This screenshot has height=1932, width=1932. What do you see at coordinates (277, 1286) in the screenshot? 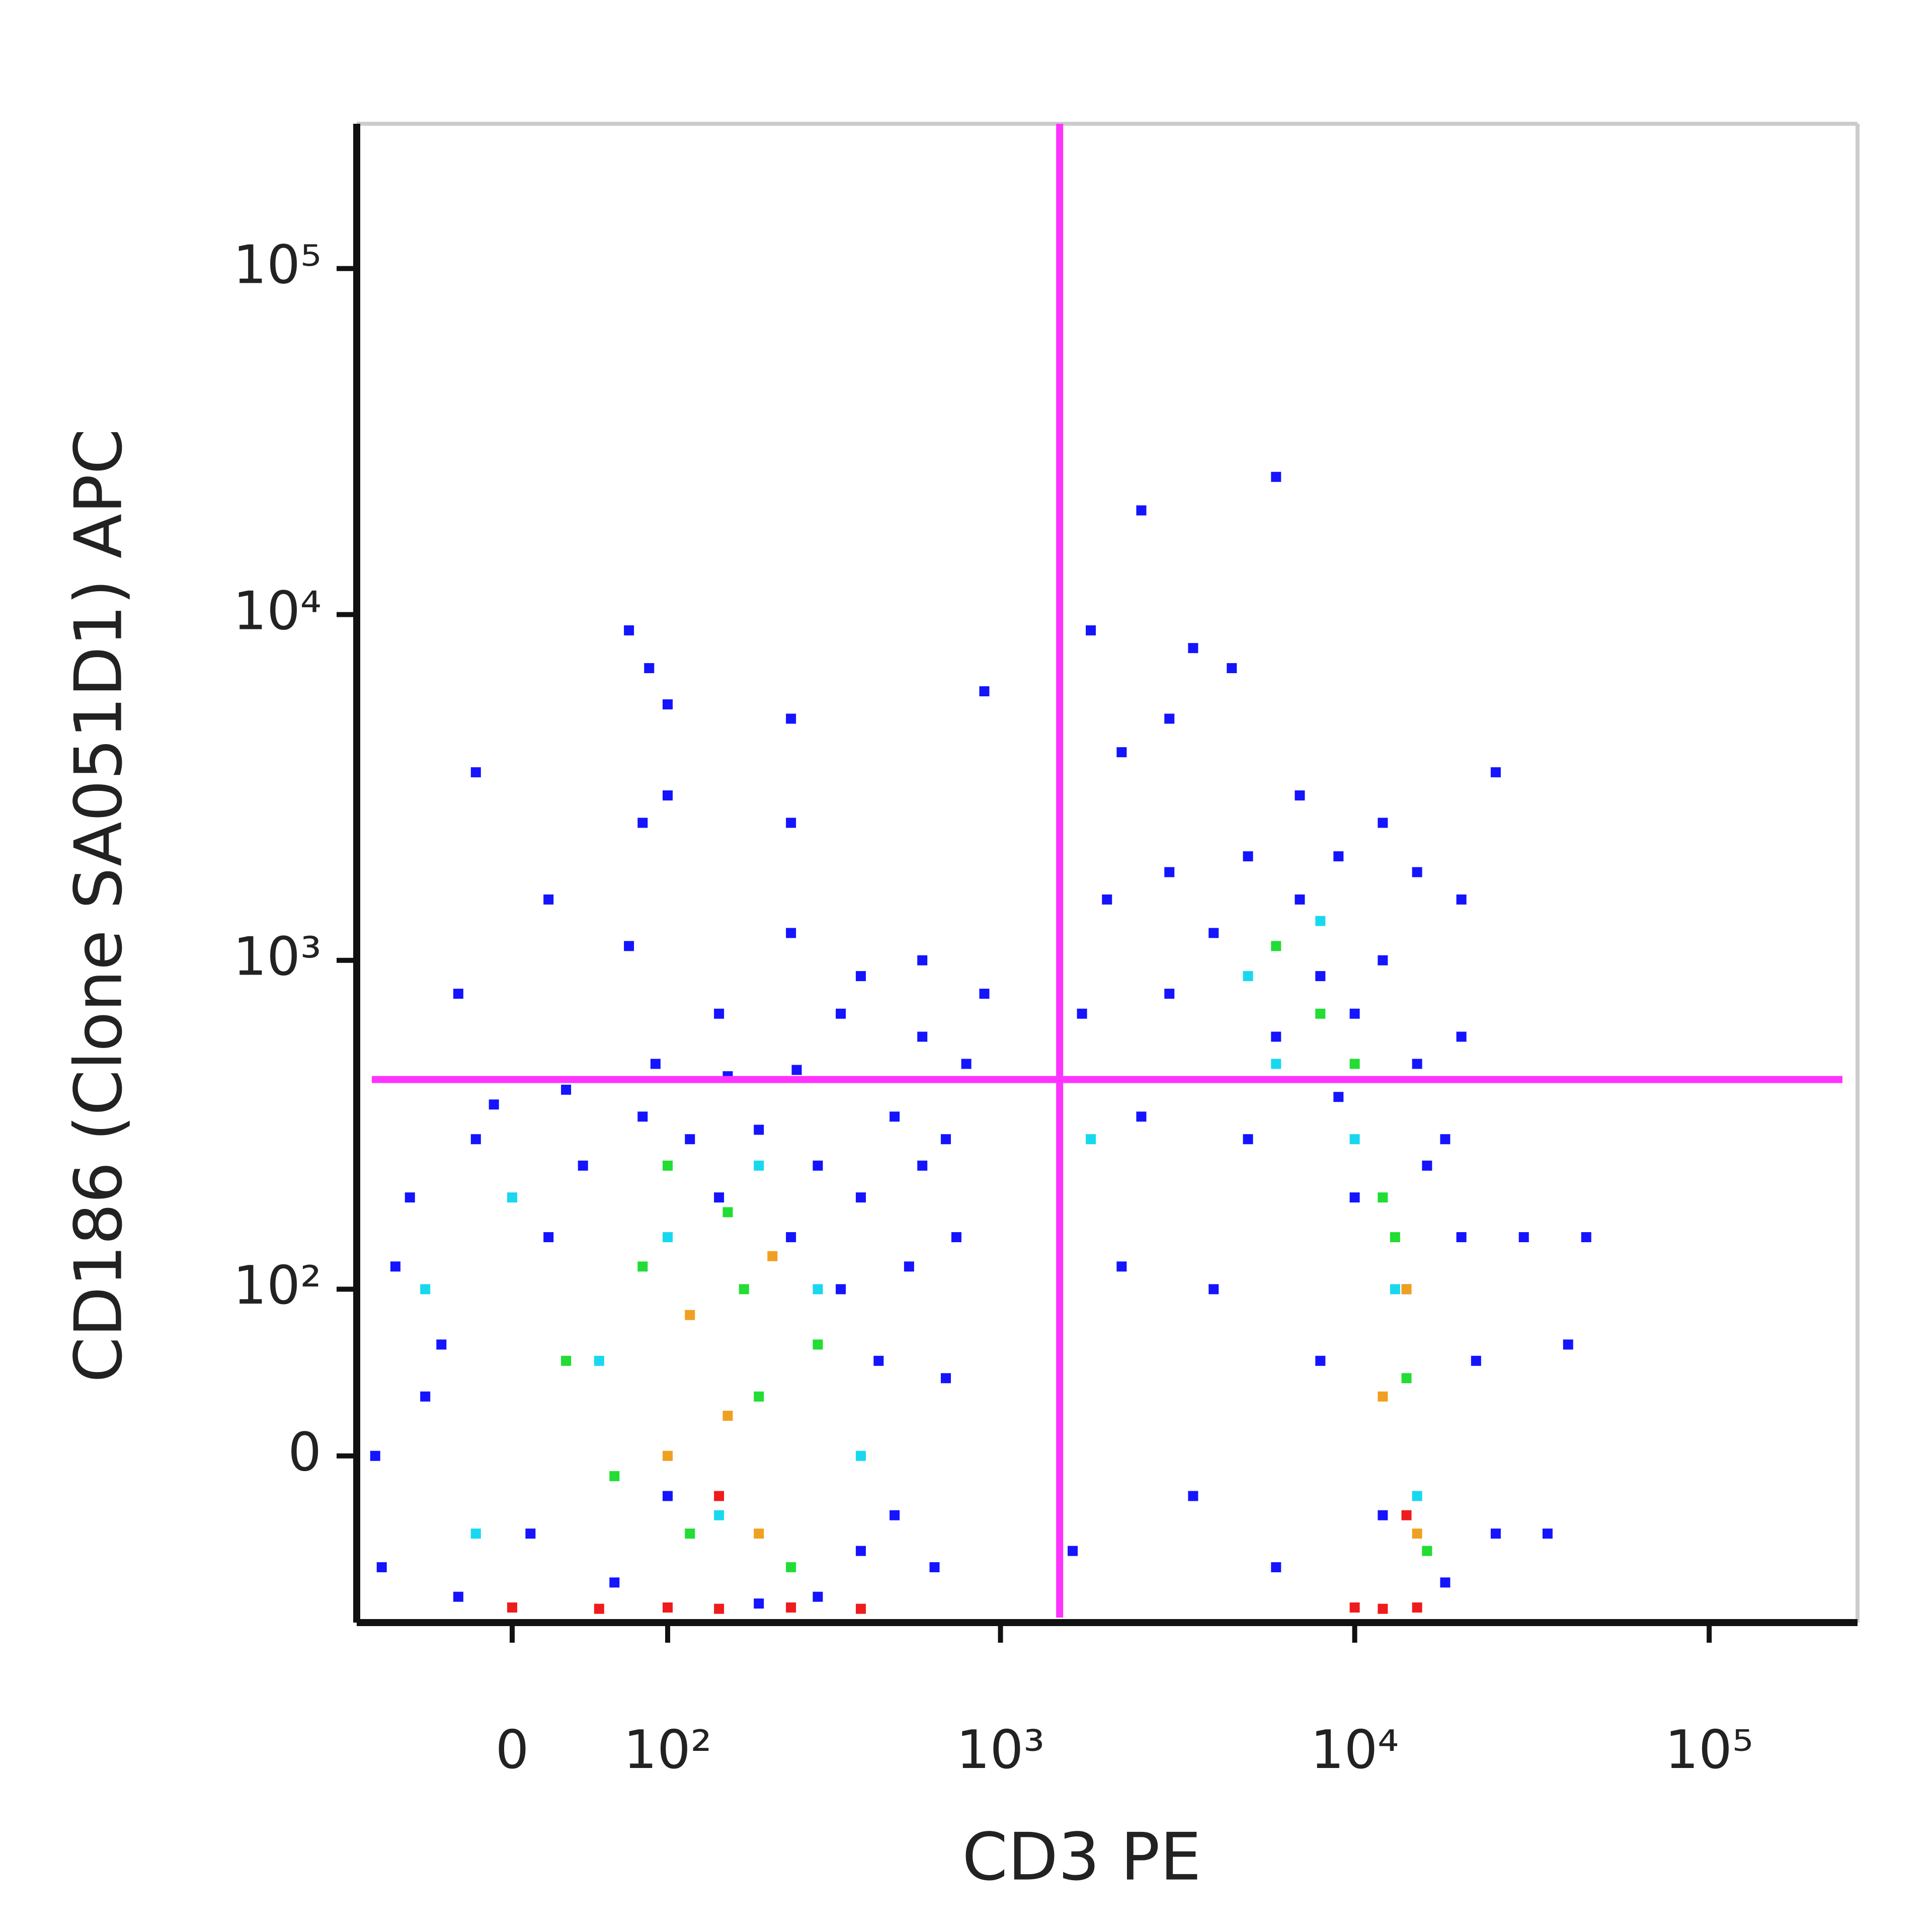
I see `y-tick-label: 10²` at bounding box center [277, 1286].